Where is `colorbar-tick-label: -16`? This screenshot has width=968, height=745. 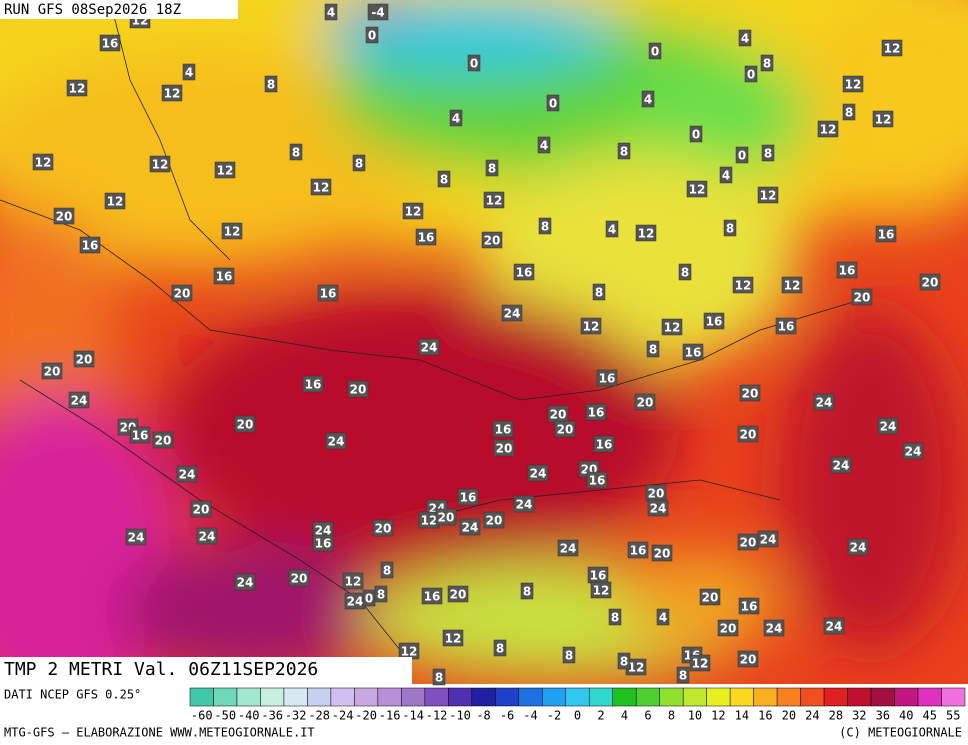
colorbar-tick-label: -16 is located at coordinates (390, 716).